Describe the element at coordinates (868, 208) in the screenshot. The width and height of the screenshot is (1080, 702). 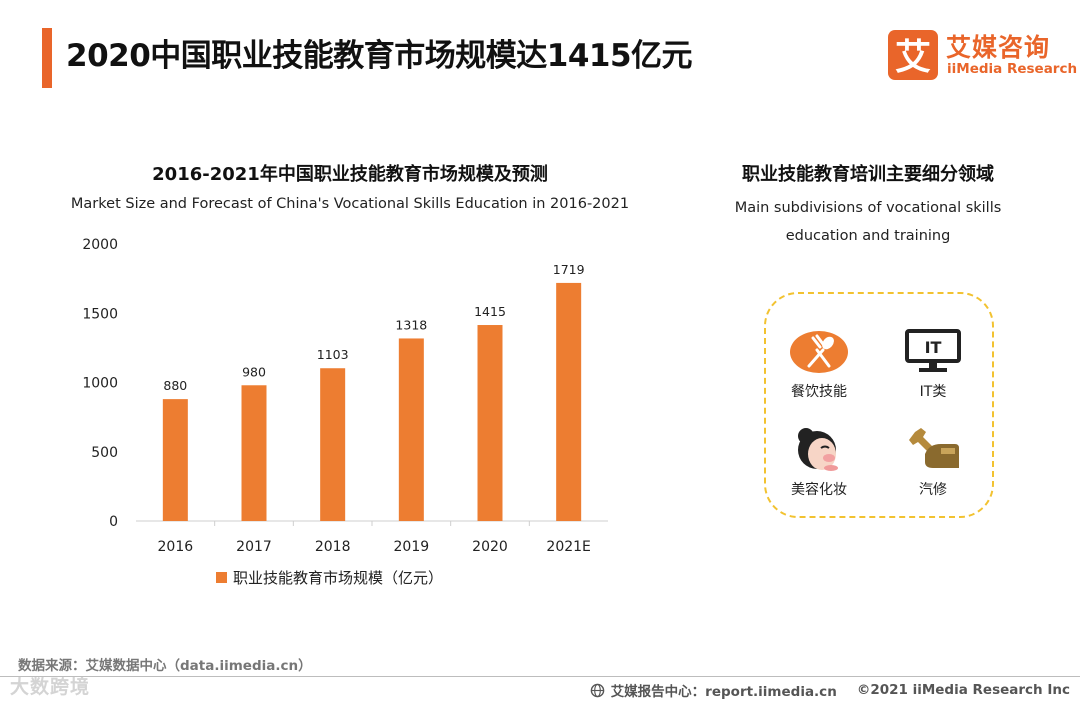
I see `subdivisions-desc-line: Main subdivisions of vocational skills` at that location.